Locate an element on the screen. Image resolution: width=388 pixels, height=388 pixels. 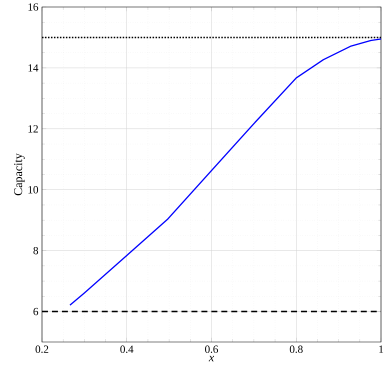
y-tick-label: 14 is located at coordinates (33, 68).